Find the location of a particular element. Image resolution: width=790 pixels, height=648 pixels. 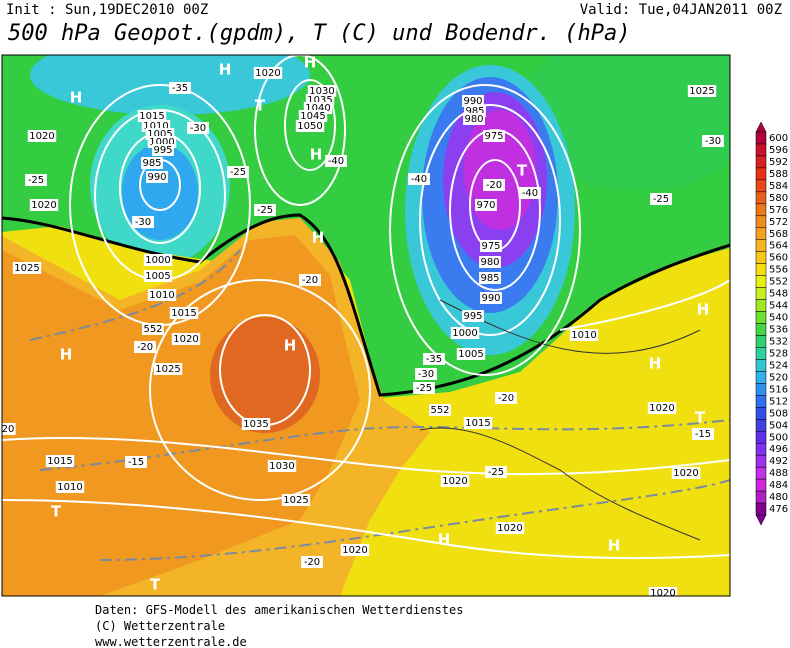

colorbar-label: 504 is located at coordinates (778, 425).